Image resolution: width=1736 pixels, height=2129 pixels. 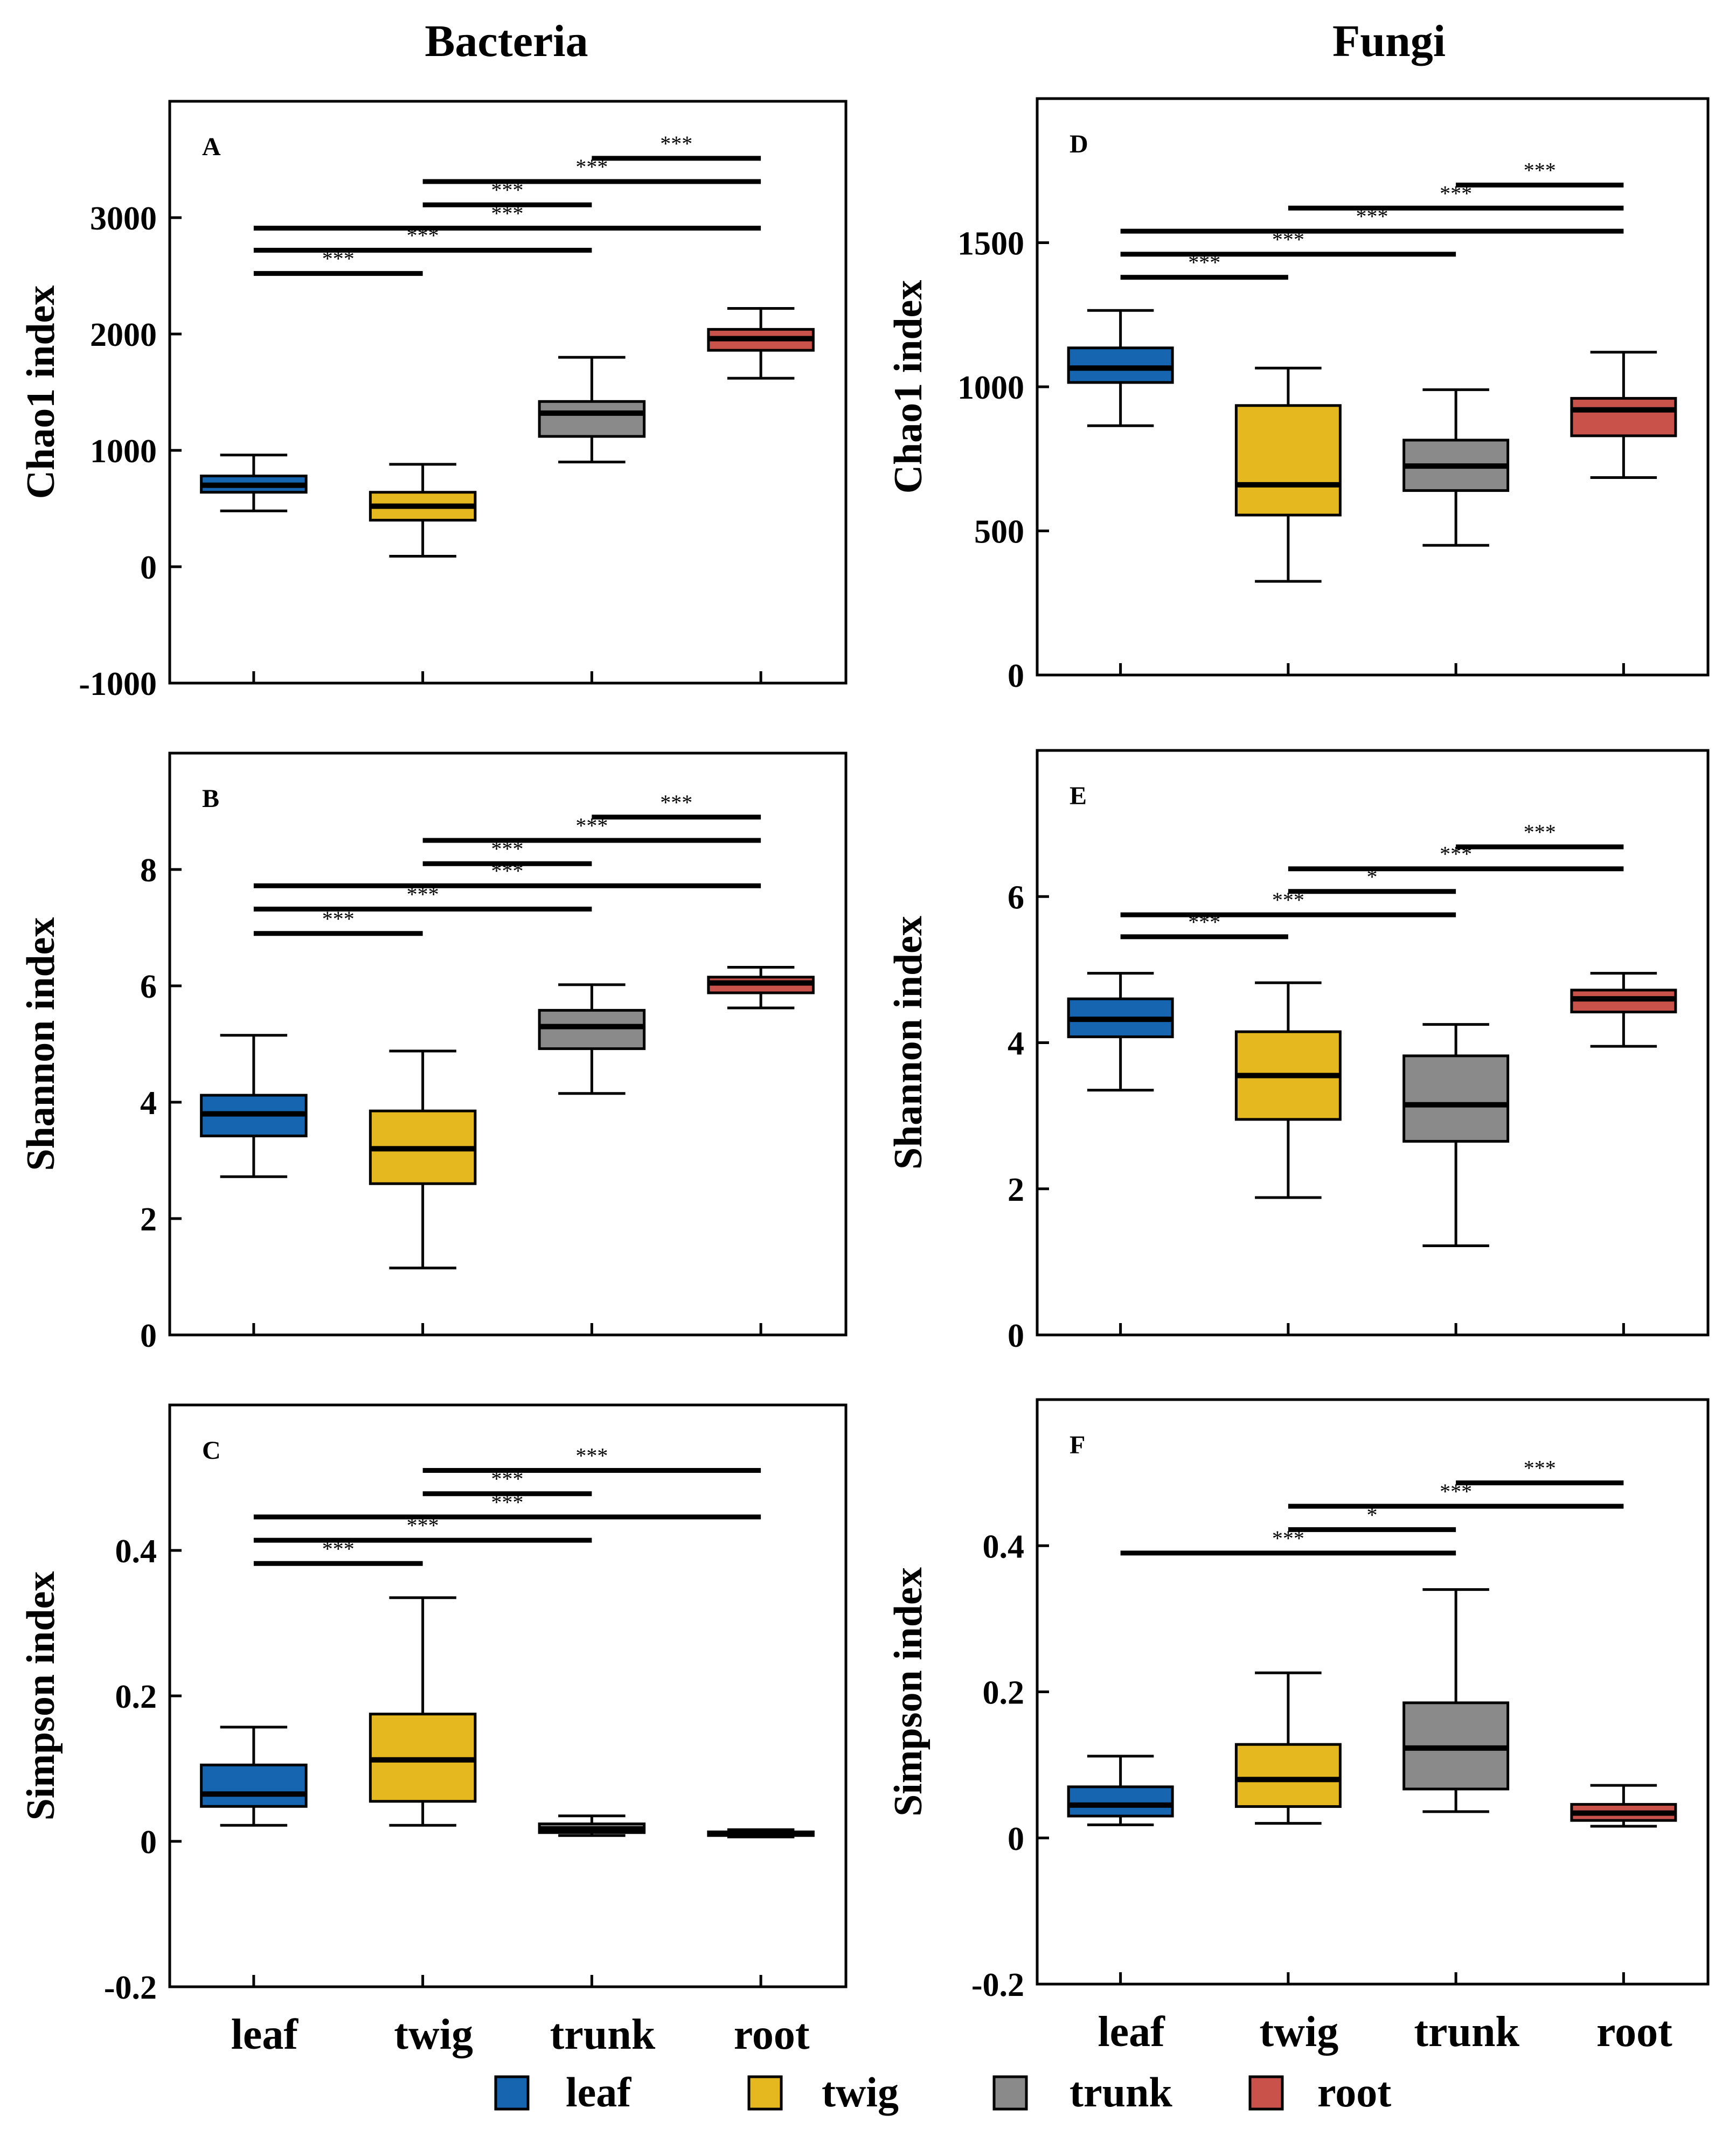 What do you see at coordinates (1300, 2032) in the screenshot?
I see `panel-f-category-label-twig: twig` at bounding box center [1300, 2032].